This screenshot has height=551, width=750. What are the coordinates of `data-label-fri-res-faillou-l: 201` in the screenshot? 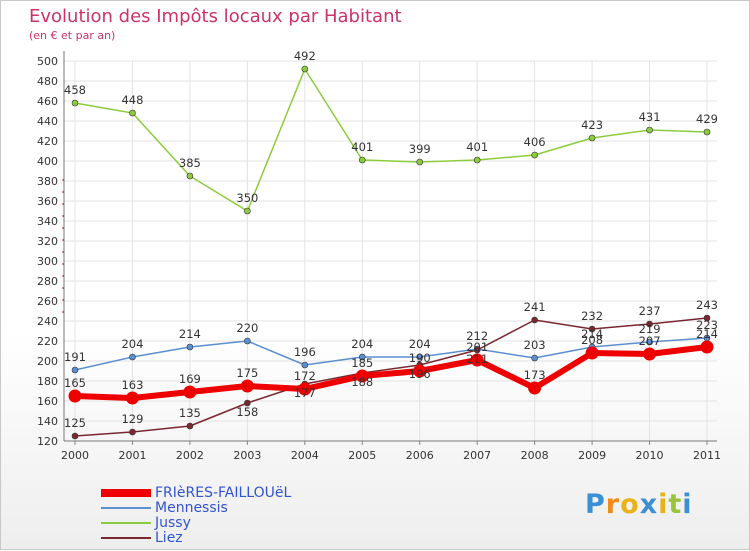 It's located at (477, 347).